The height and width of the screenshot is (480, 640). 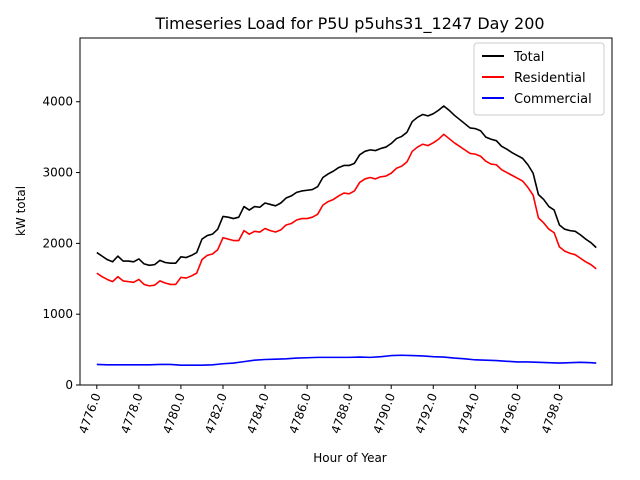 I want to click on x-axis-label: Hour of Year, so click(x=350, y=458).